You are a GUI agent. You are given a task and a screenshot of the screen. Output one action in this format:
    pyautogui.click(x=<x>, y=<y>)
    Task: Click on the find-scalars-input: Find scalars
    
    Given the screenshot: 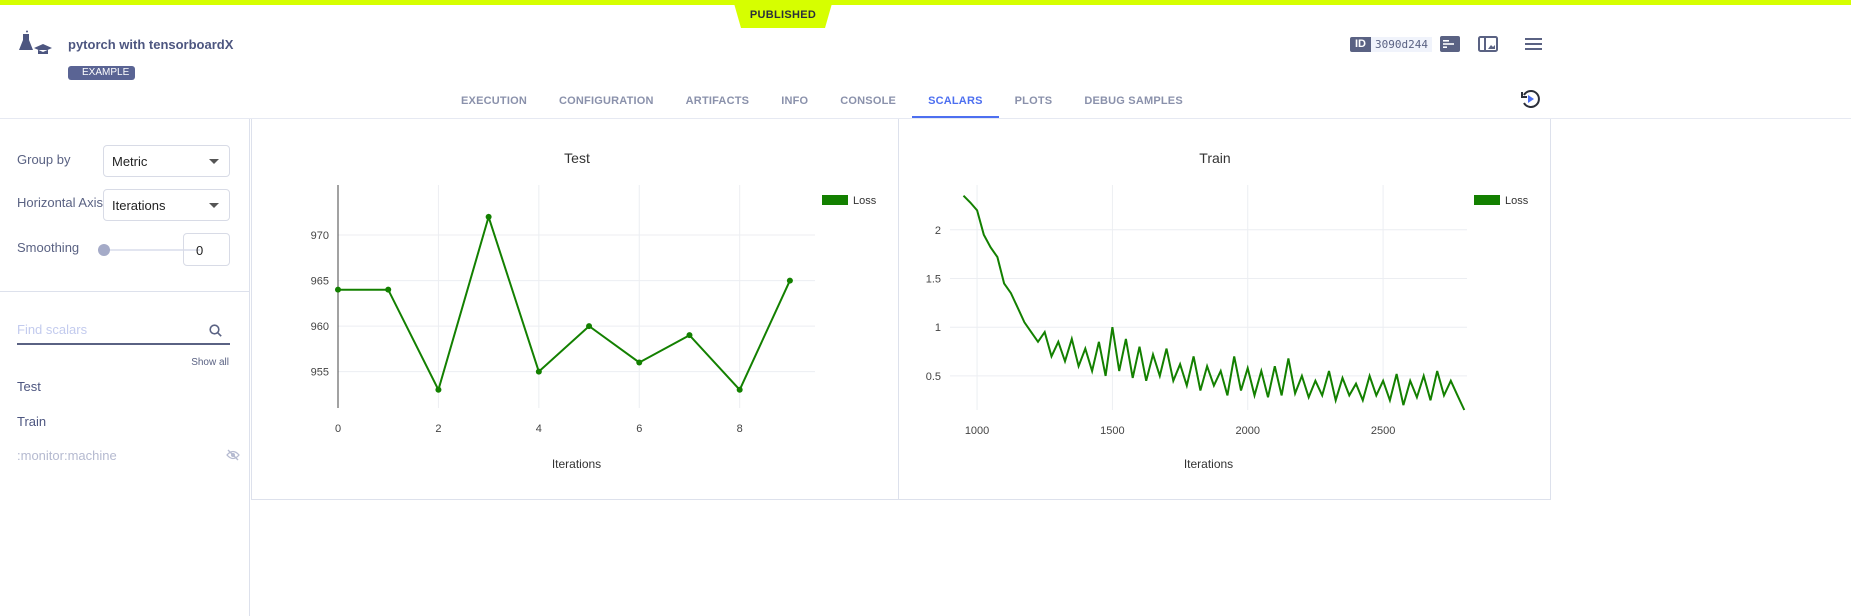 What is the action you would take?
    pyautogui.click(x=123, y=333)
    